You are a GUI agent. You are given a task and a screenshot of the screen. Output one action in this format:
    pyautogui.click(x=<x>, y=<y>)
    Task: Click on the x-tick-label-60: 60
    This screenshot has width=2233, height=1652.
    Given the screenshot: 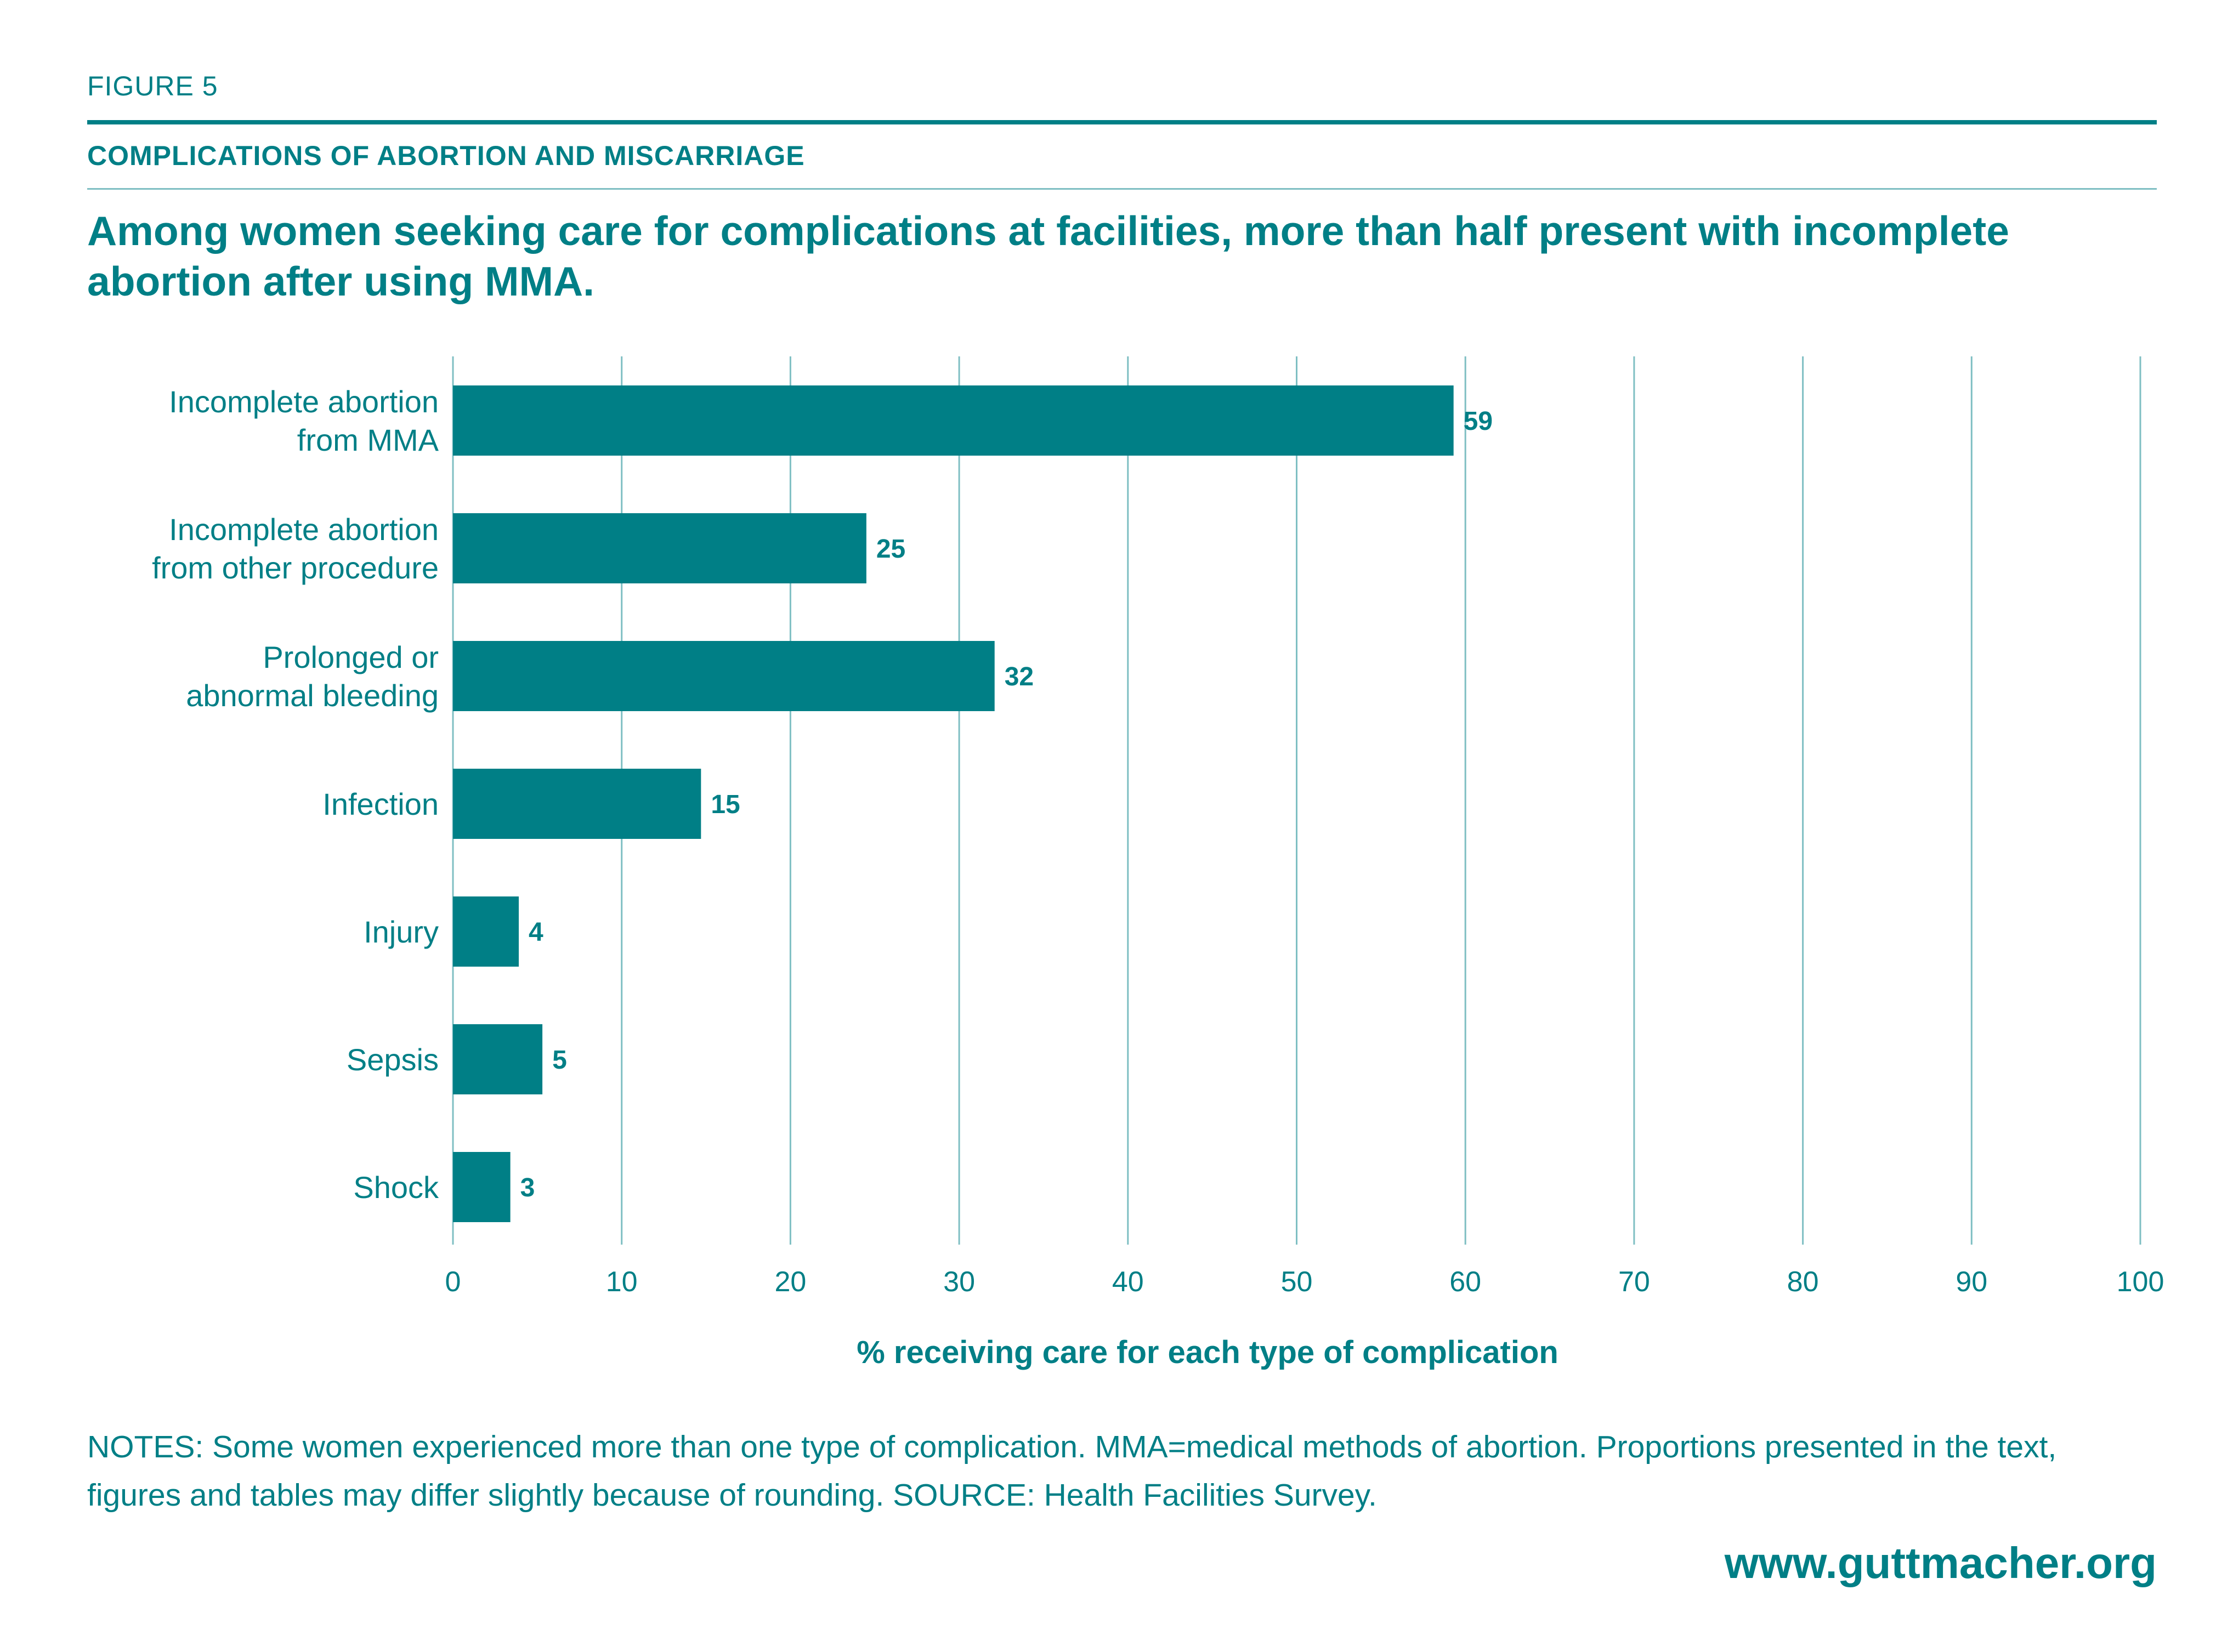 What is the action you would take?
    pyautogui.click(x=1465, y=1282)
    